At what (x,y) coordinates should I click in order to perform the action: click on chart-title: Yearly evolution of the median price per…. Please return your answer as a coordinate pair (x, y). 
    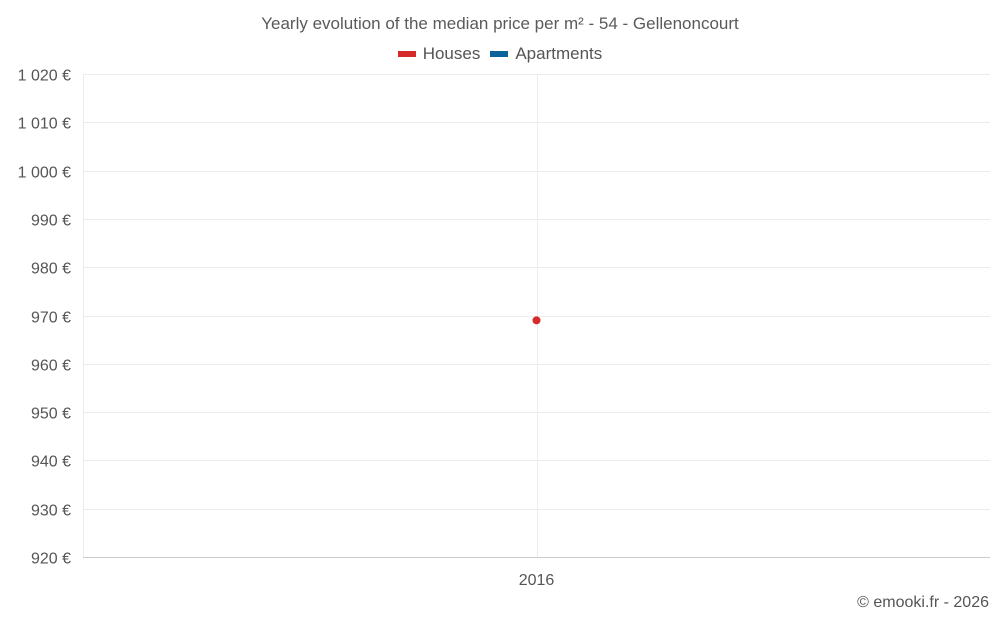
    Looking at the image, I should click on (500, 23).